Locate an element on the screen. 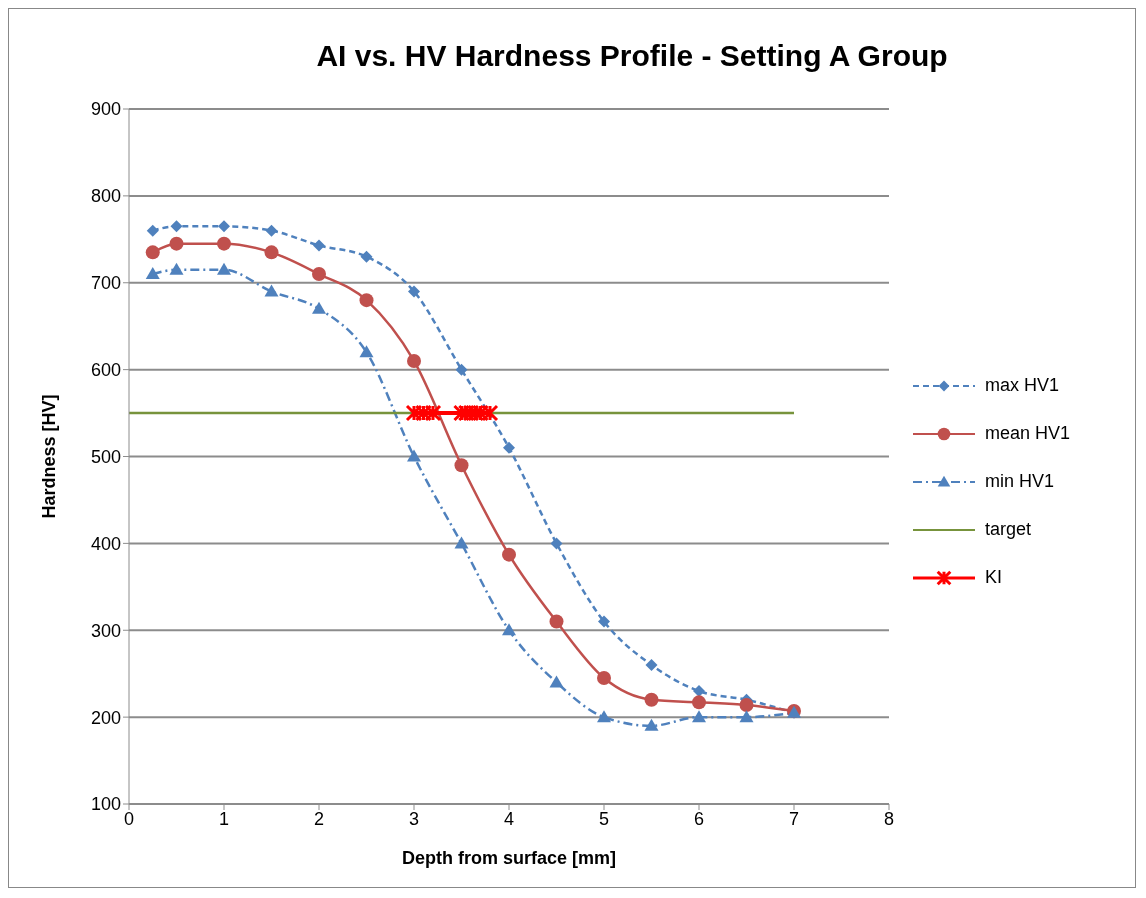 The width and height of the screenshot is (1146, 898). legend-label: KI is located at coordinates (994, 577).